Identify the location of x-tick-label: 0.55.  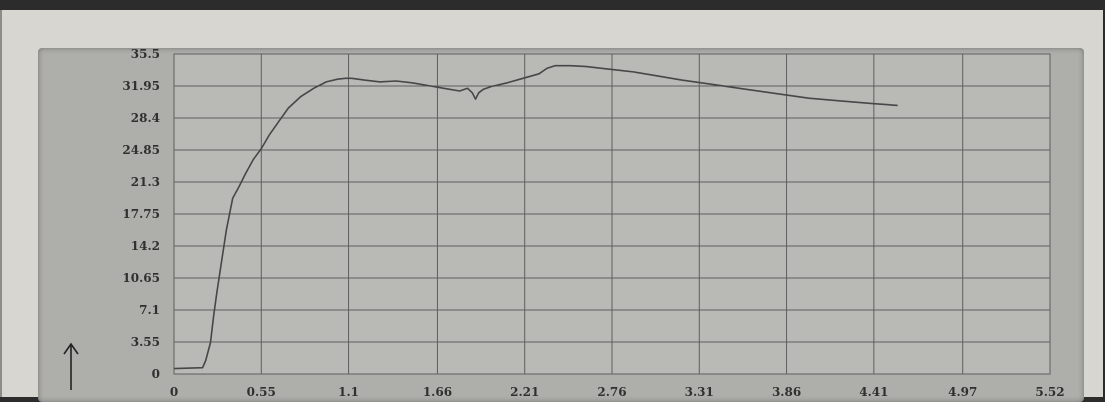
(261, 392).